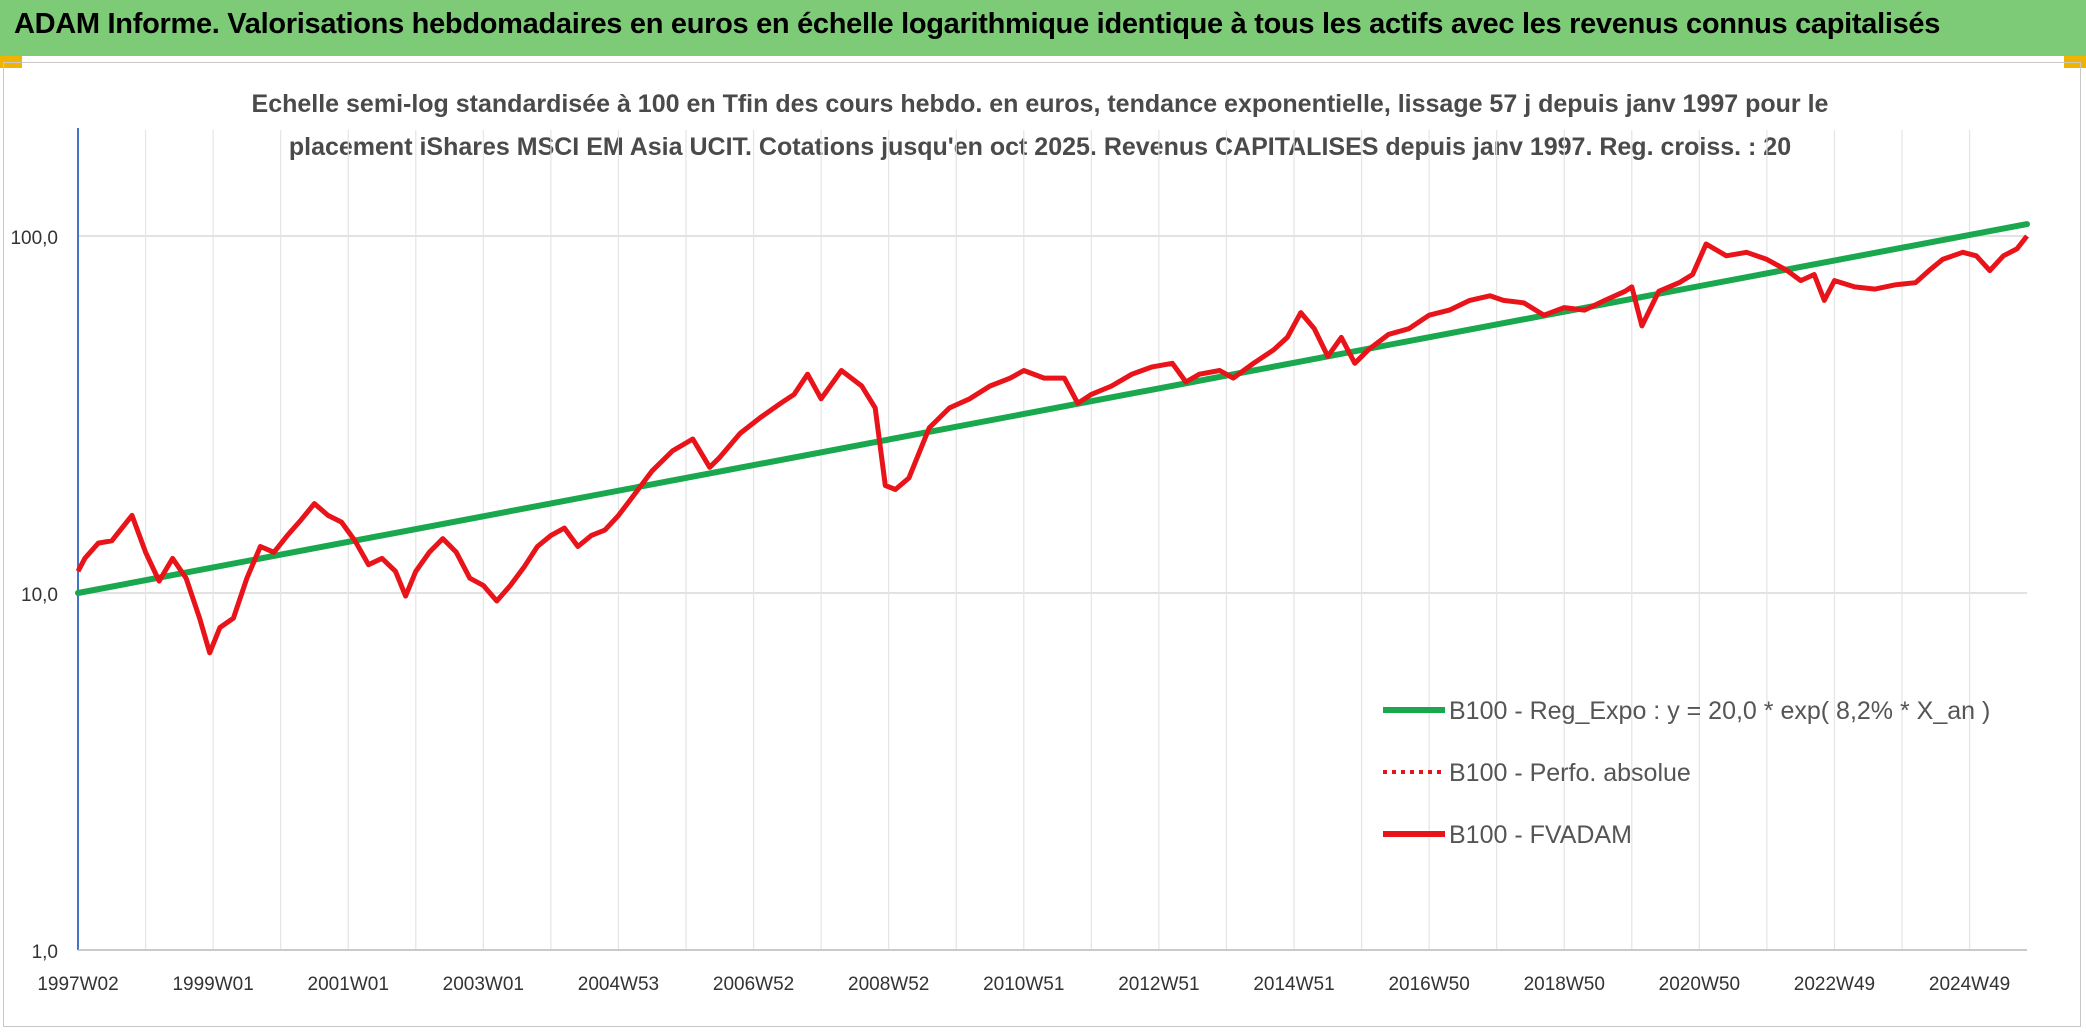 The width and height of the screenshot is (2086, 1033). What do you see at coordinates (1158, 984) in the screenshot?
I see `x-tick-label: 2012W51` at bounding box center [1158, 984].